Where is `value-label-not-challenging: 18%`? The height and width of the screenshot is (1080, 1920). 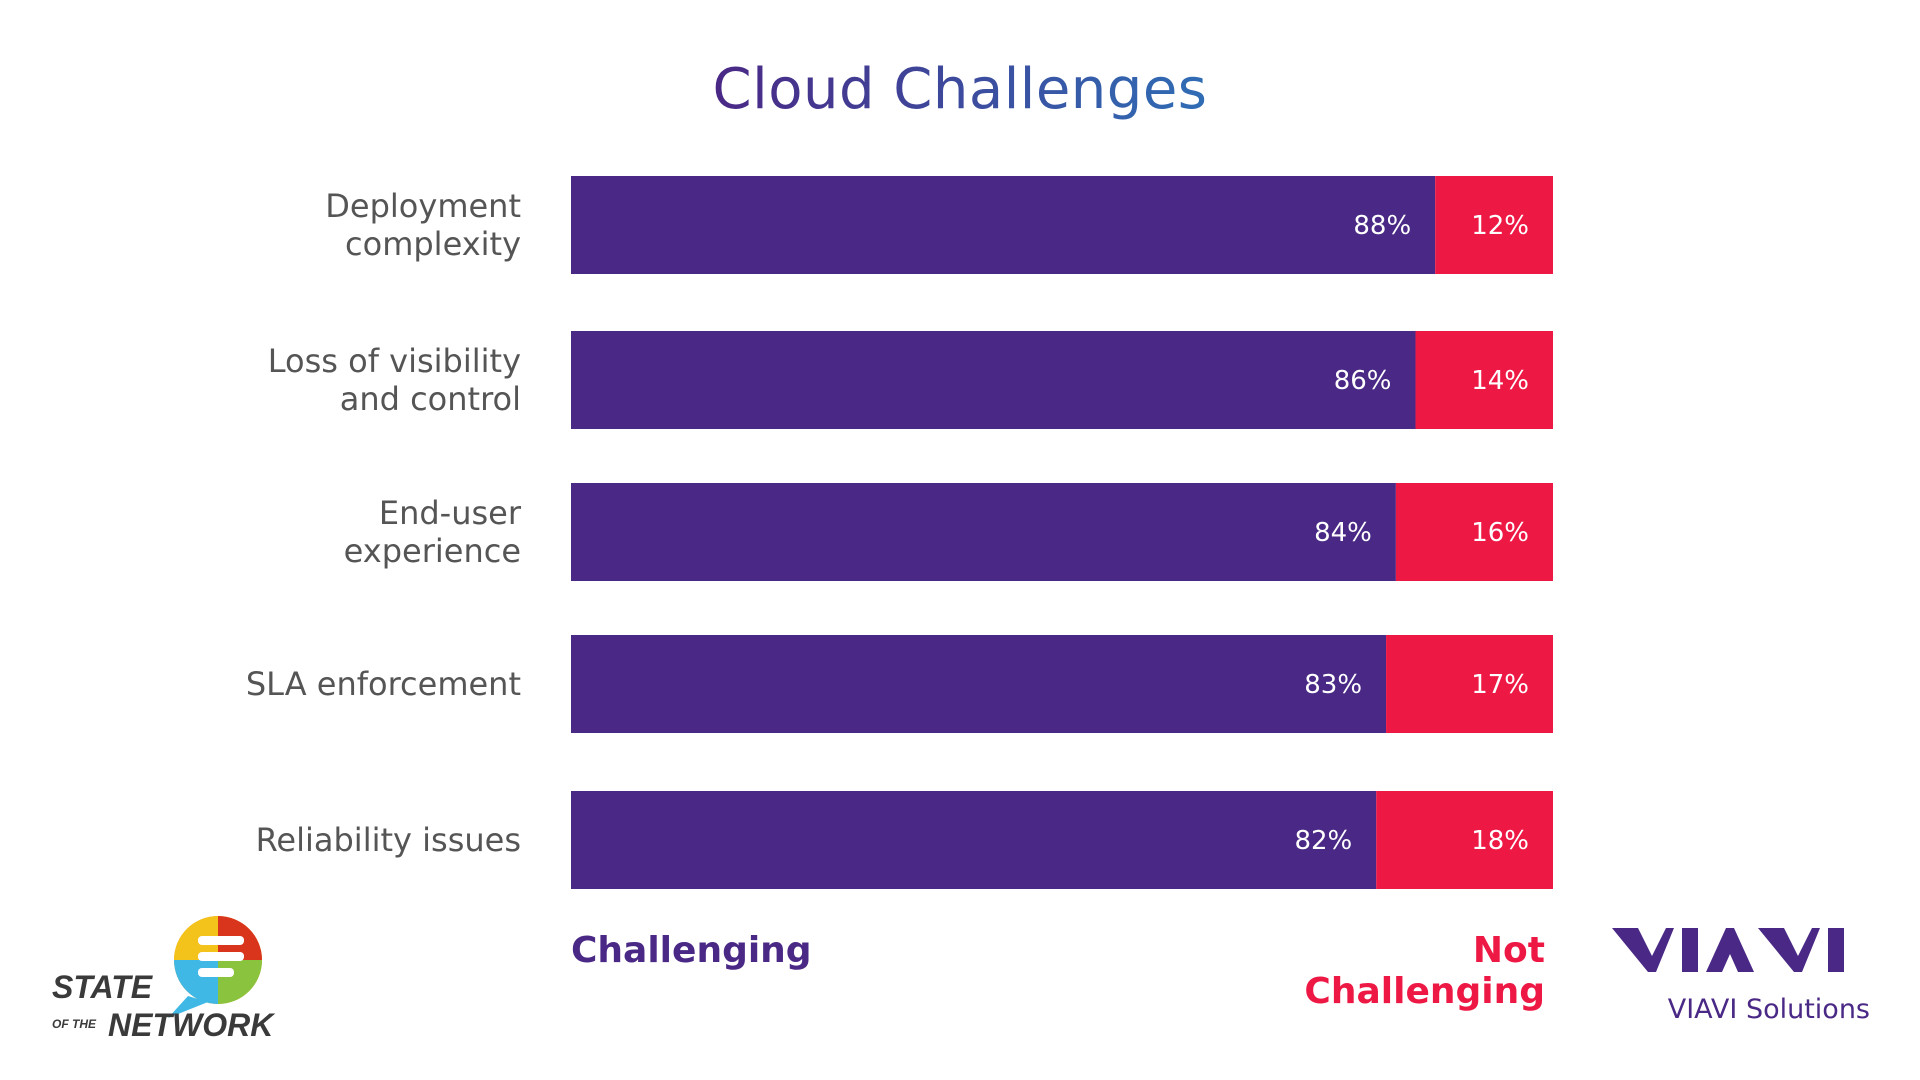
value-label-not-challenging: 18% is located at coordinates (1500, 841).